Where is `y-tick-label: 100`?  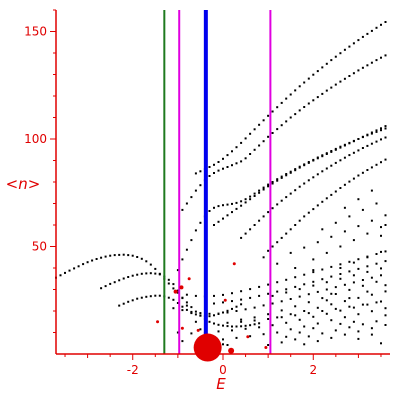 y-tick-label: 100 is located at coordinates (35, 139).